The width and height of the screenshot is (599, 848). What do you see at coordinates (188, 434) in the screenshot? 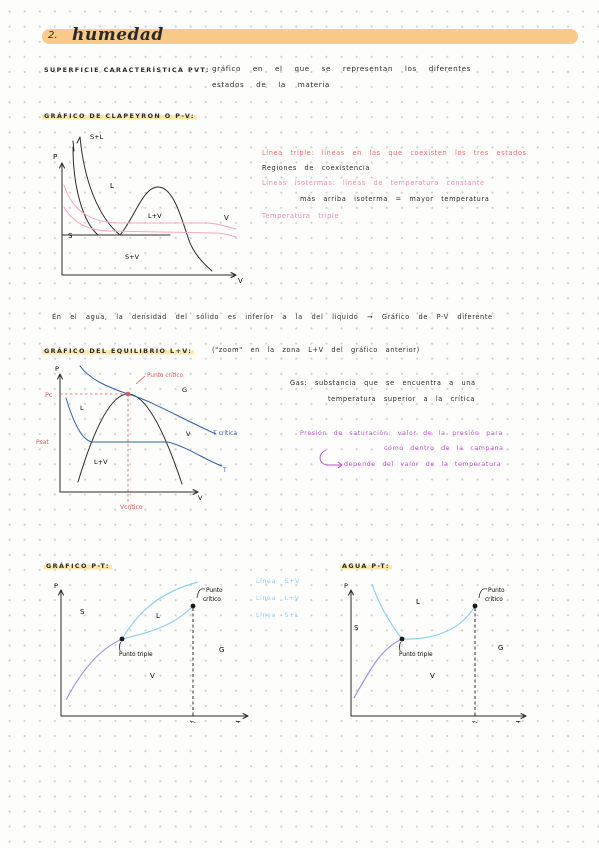
I see `eq-v-region-label: V` at bounding box center [188, 434].